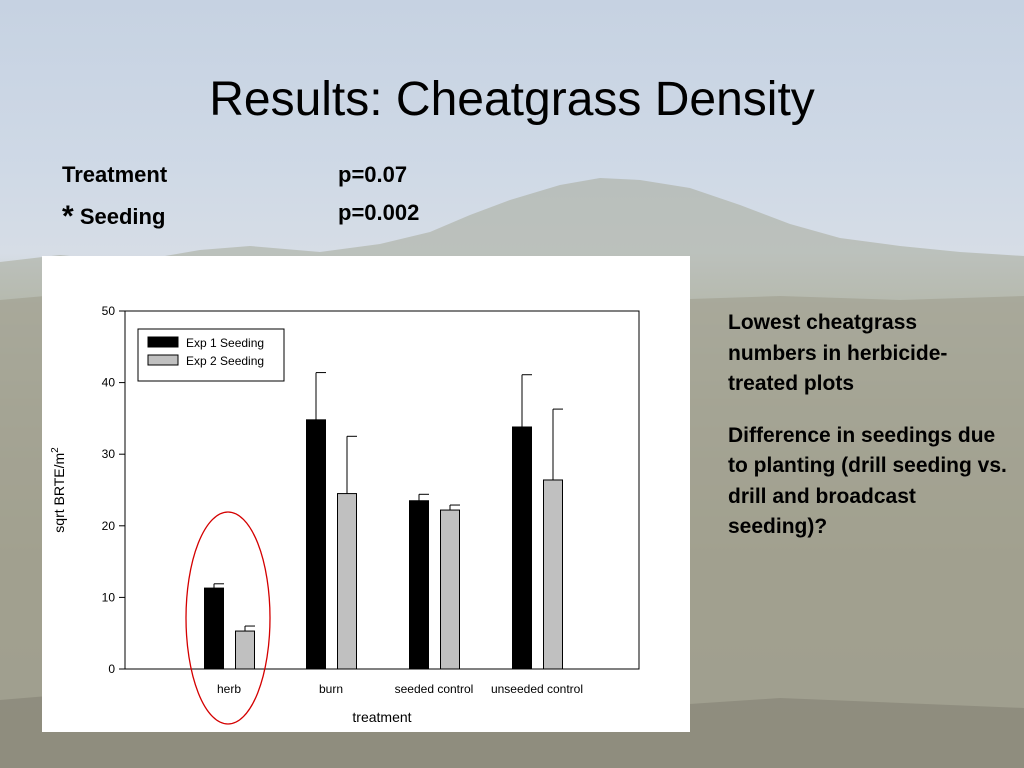 Image resolution: width=1024 pixels, height=768 pixels. I want to click on slide-title: Results: Cheatgrass Density, so click(512, 99).